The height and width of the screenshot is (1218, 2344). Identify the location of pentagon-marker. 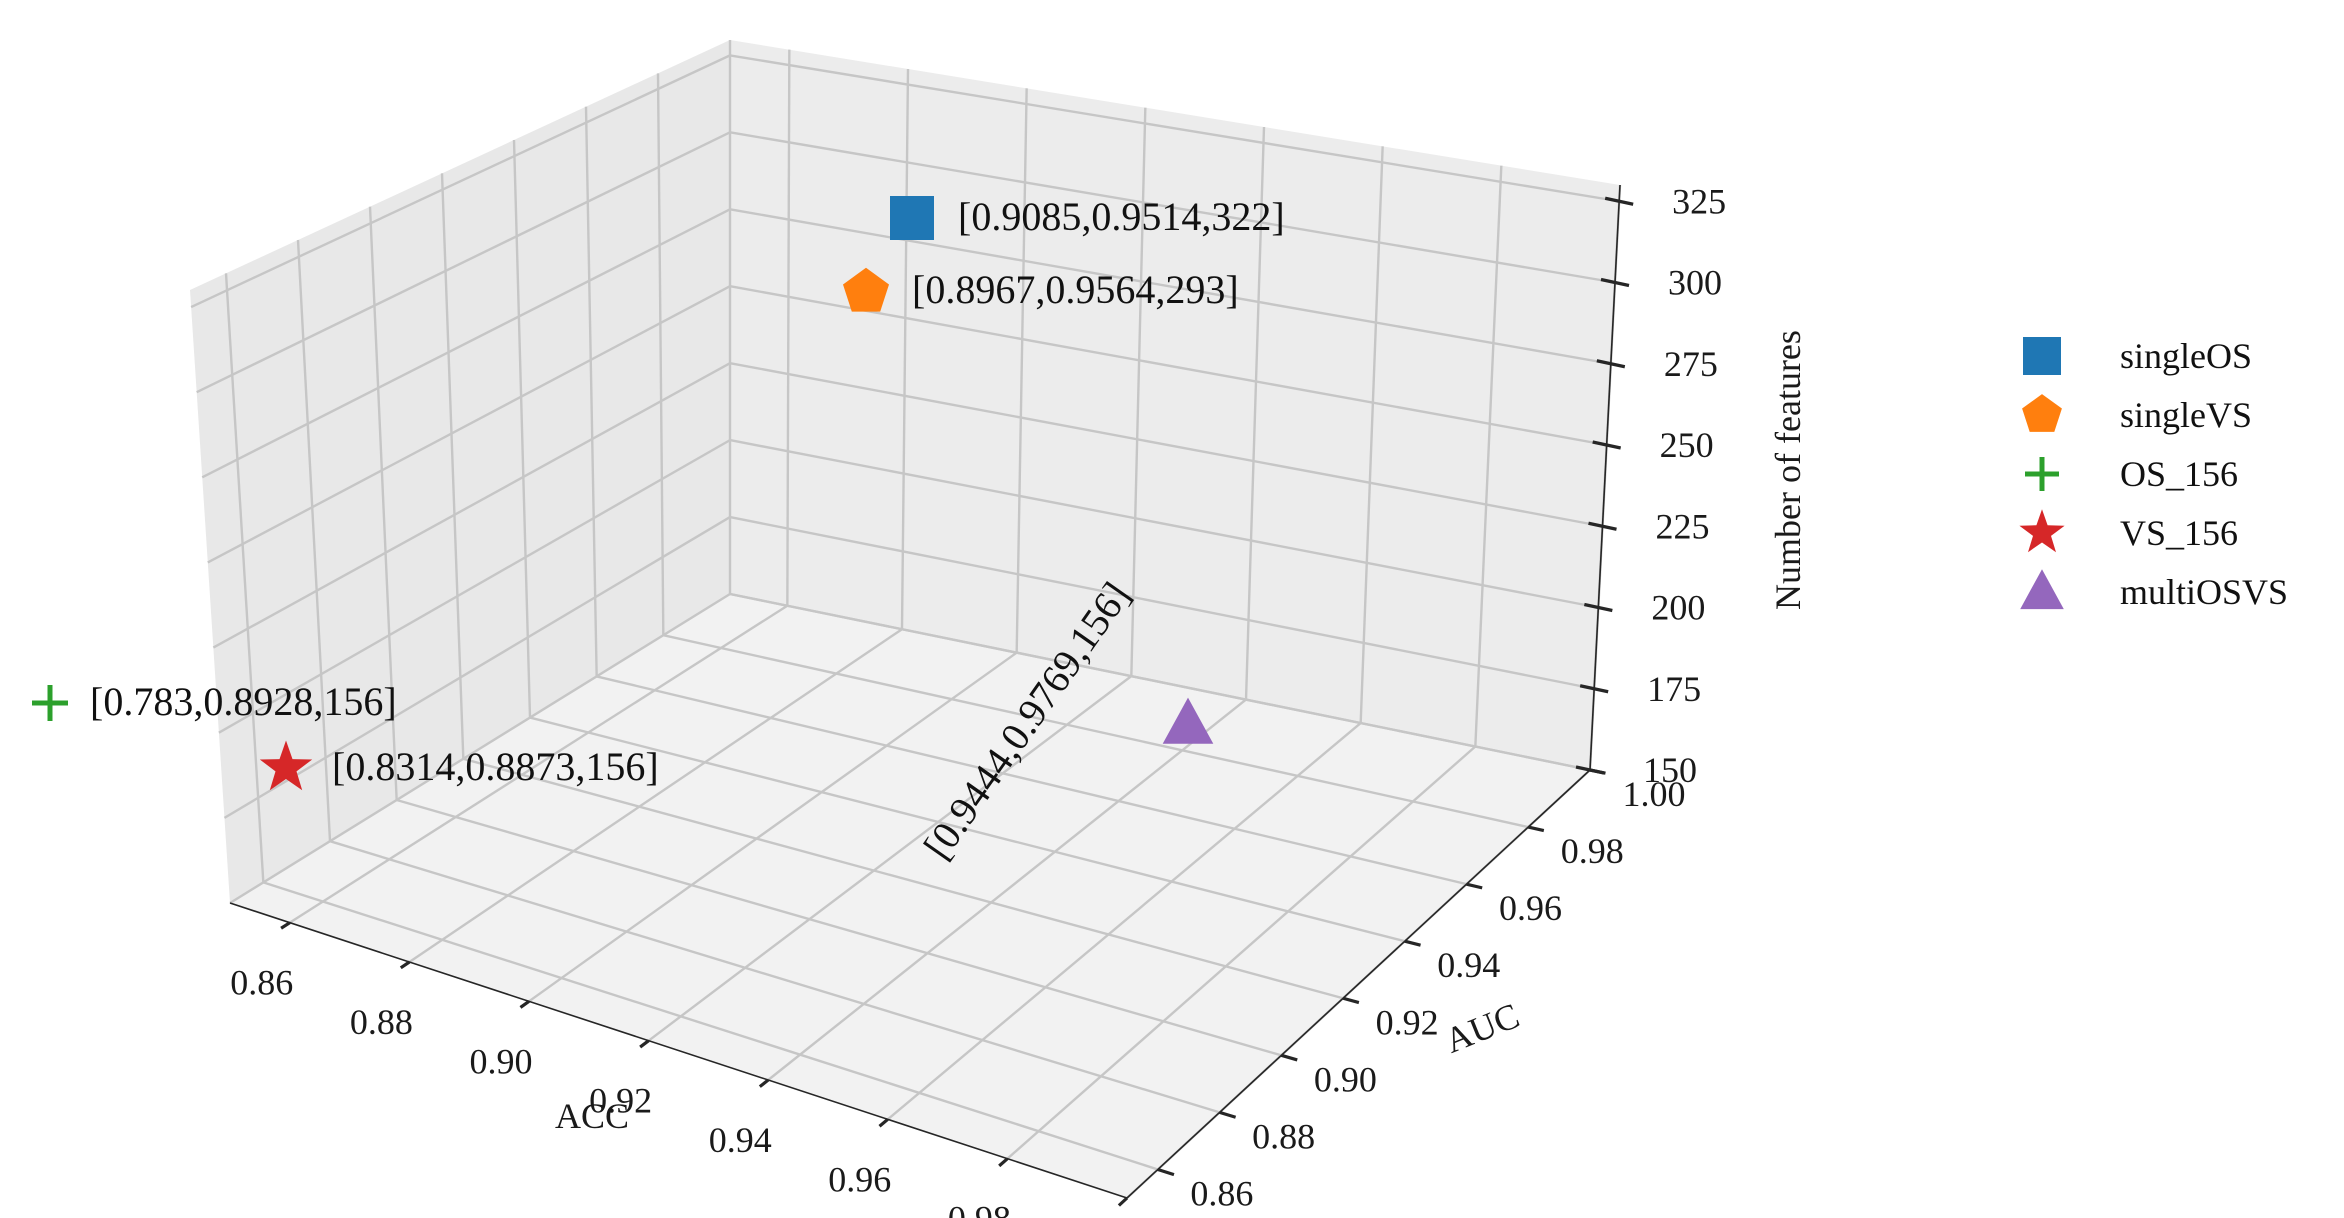
(866, 289).